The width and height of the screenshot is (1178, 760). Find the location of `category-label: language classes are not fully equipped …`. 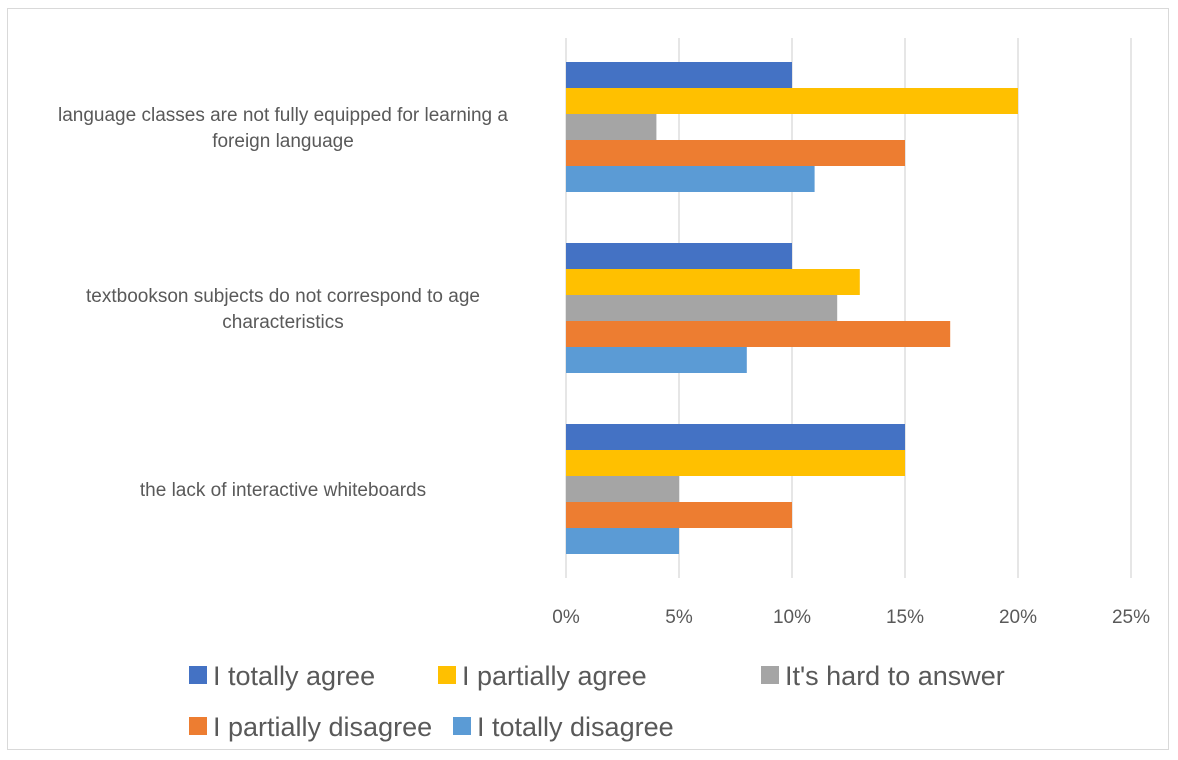

category-label: language classes are not fully equipped … is located at coordinates (283, 115).